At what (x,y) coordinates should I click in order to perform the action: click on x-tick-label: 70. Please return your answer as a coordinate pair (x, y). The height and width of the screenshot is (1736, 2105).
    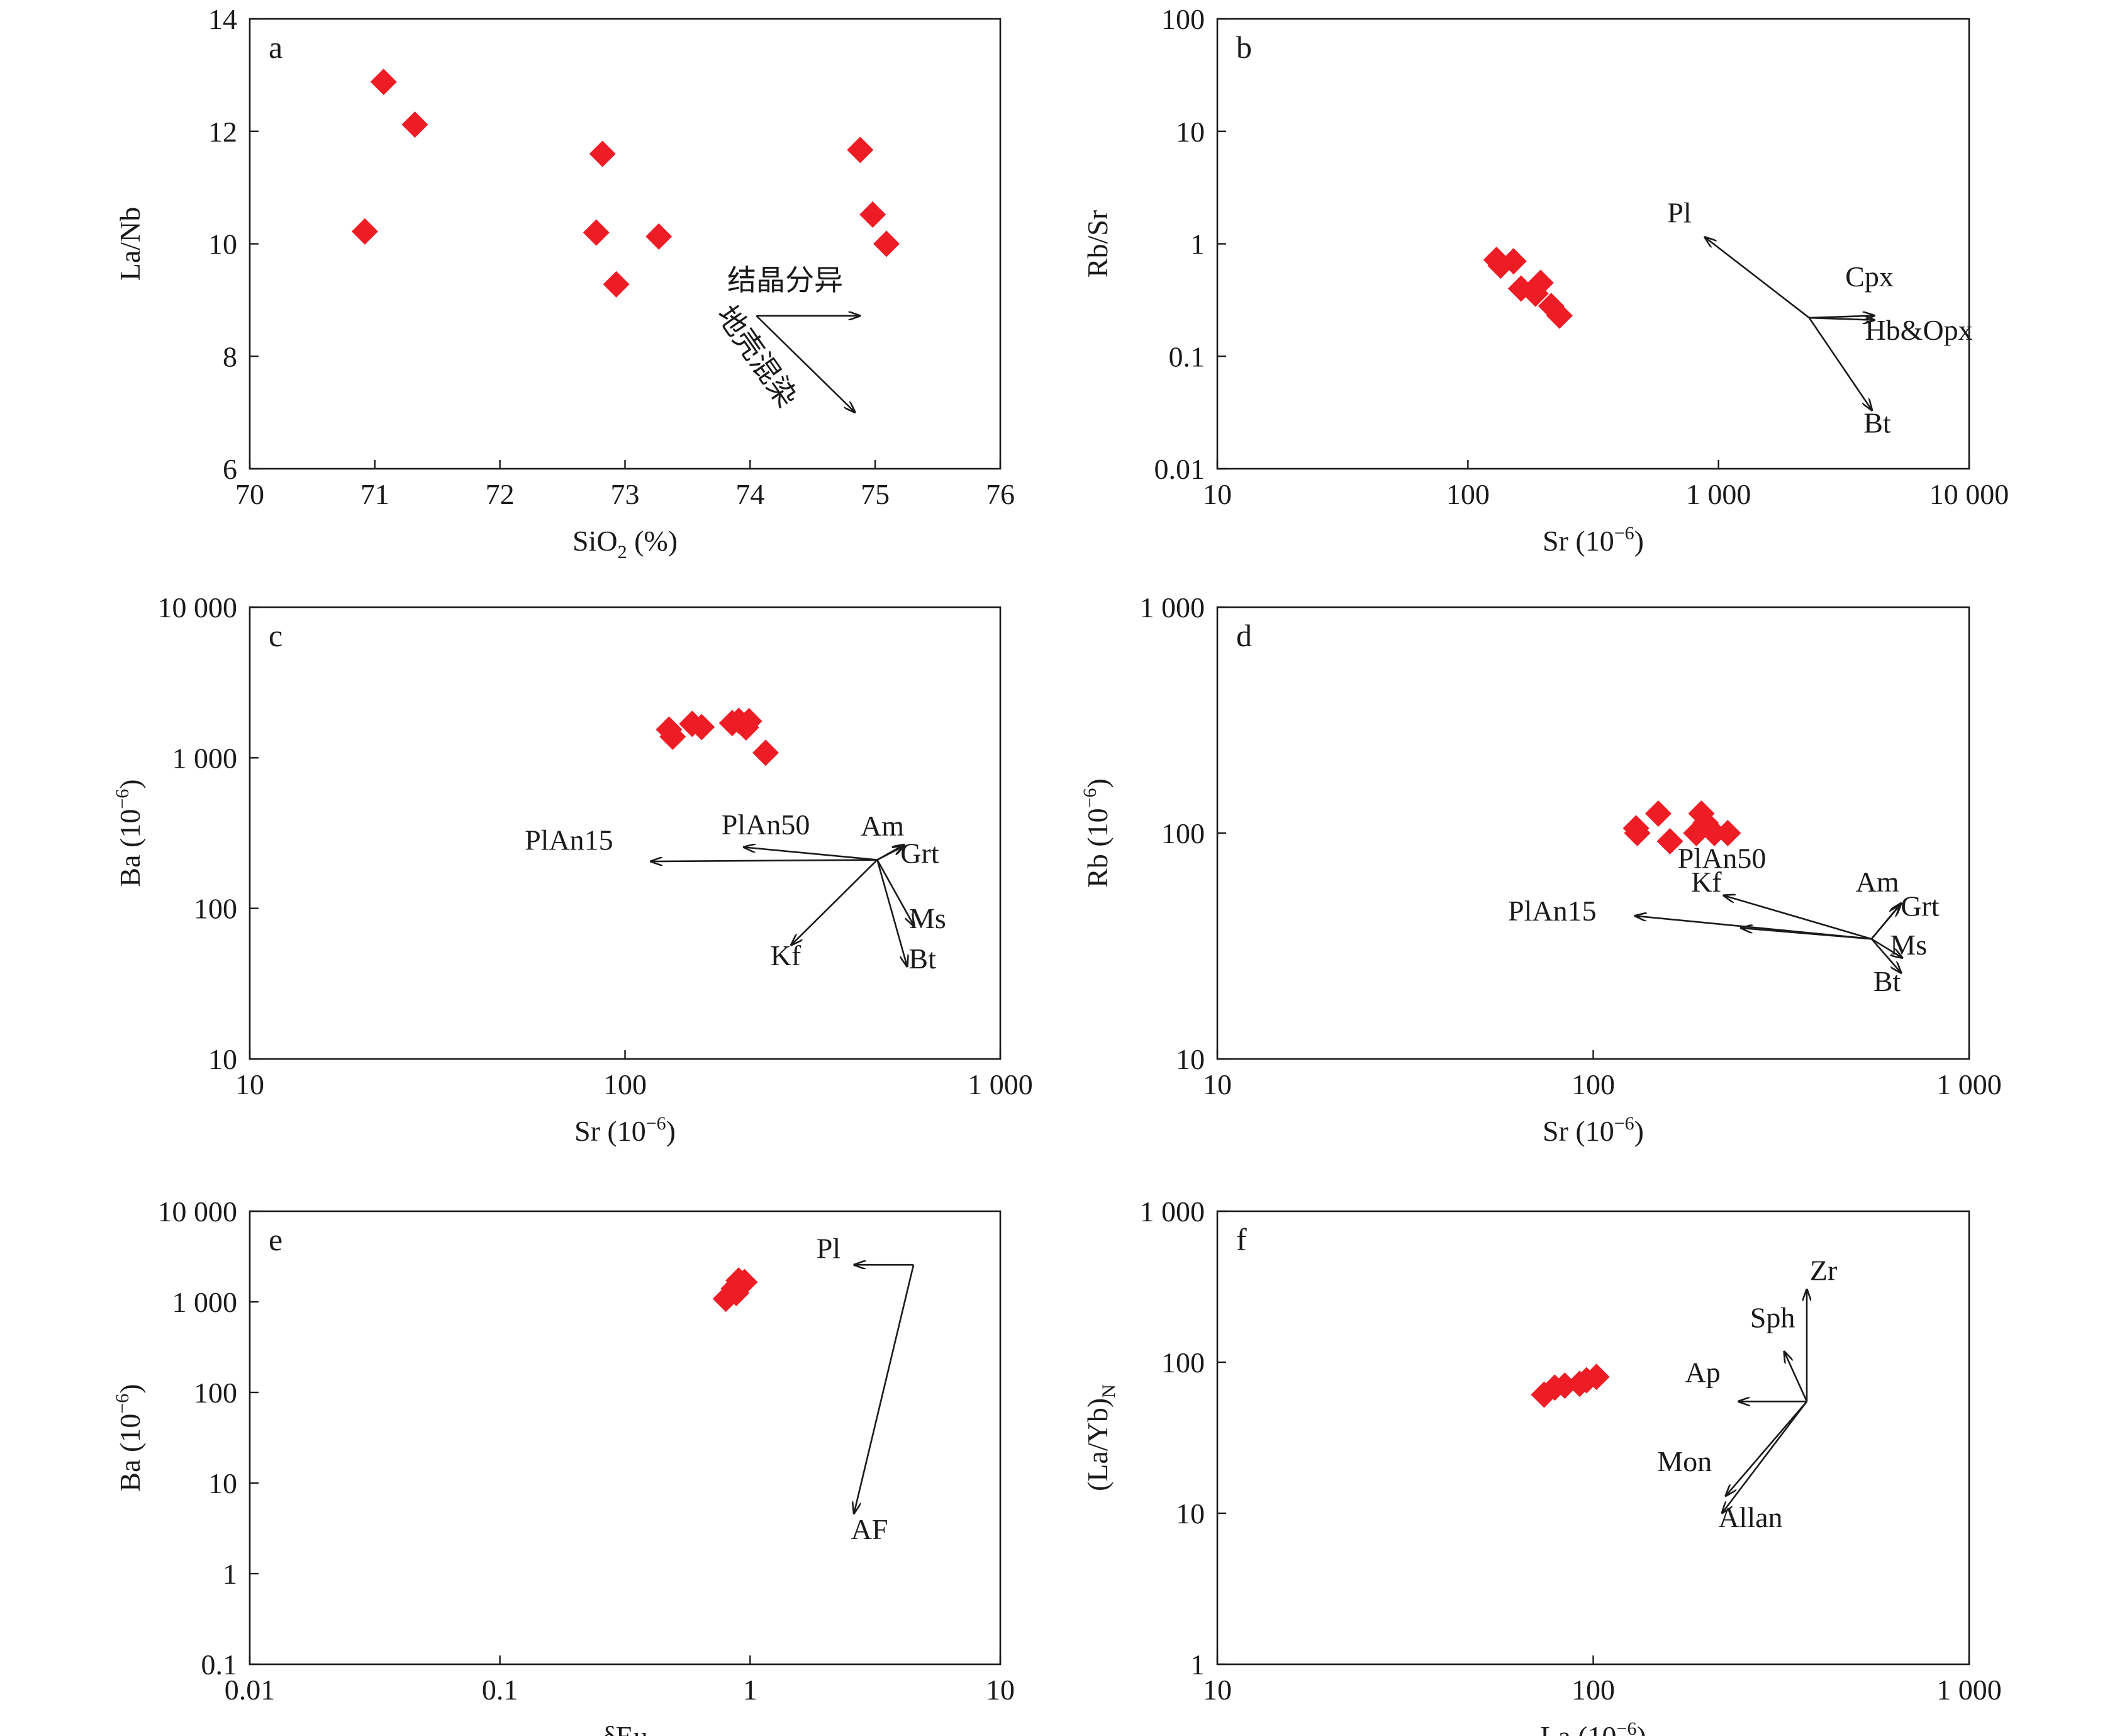
    Looking at the image, I should click on (250, 494).